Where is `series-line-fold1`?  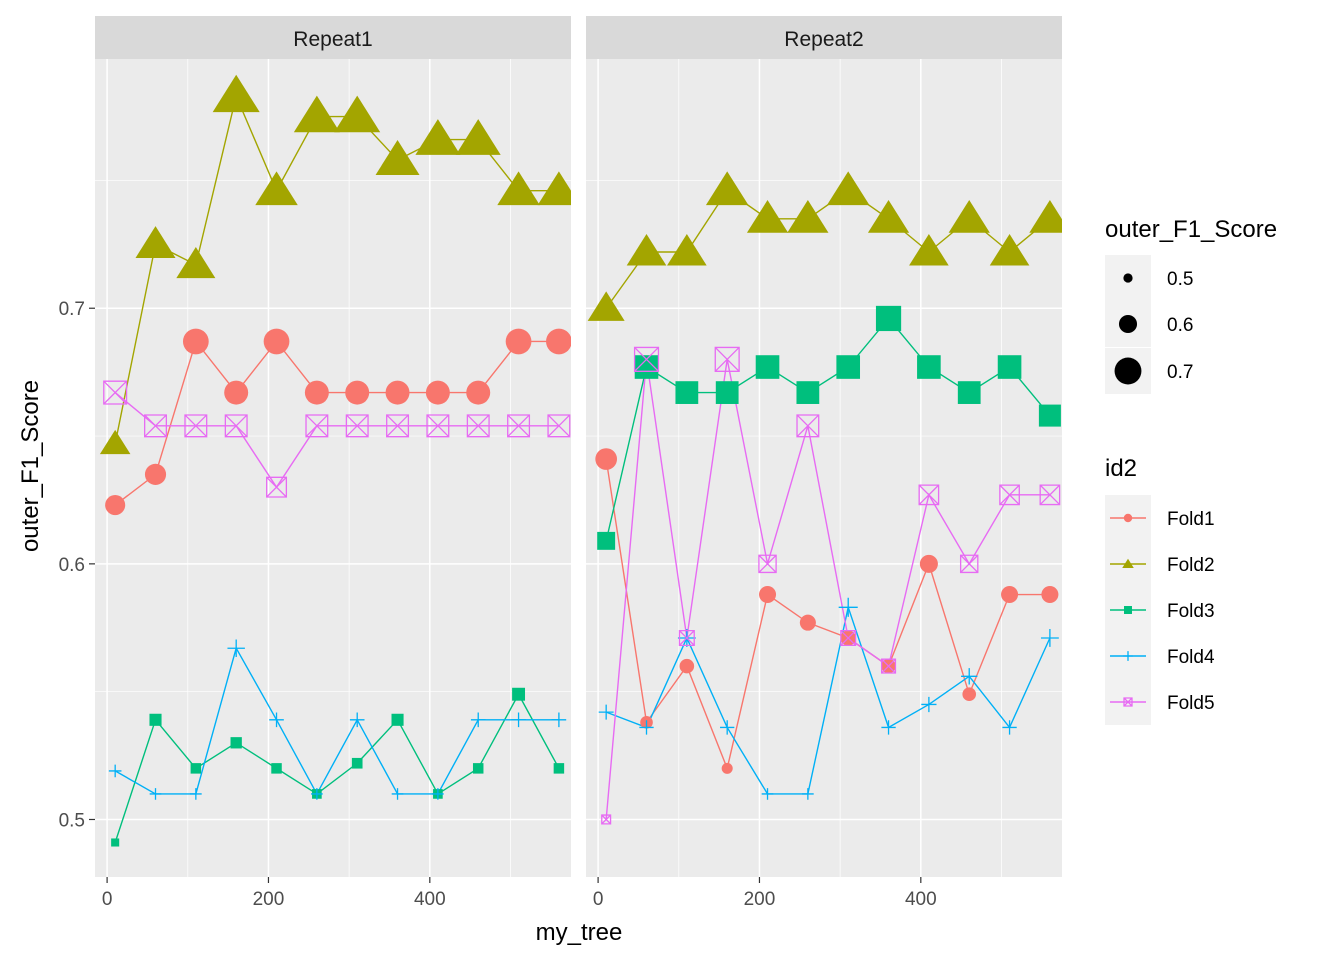
series-line-fold1 is located at coordinates (827, 614).